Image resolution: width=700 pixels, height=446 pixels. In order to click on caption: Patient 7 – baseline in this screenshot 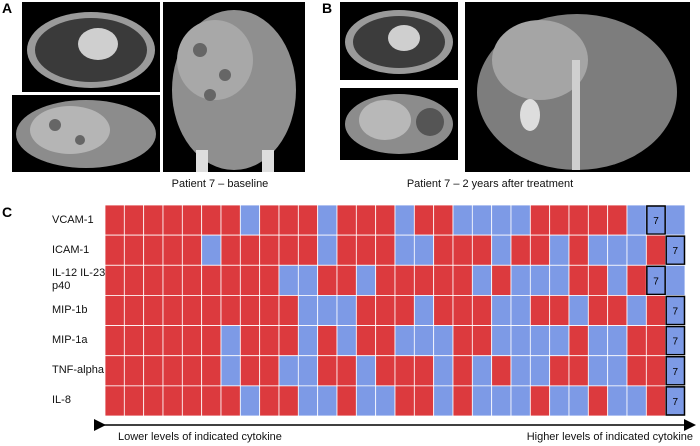, I will do `click(220, 184)`.